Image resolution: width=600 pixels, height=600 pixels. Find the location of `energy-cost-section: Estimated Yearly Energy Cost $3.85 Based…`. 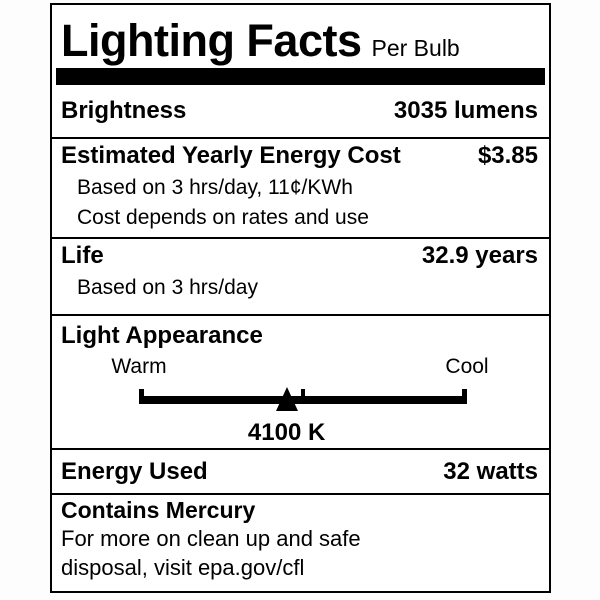

energy-cost-section: Estimated Yearly Energy Cost $3.85 Based… is located at coordinates (300, 189).